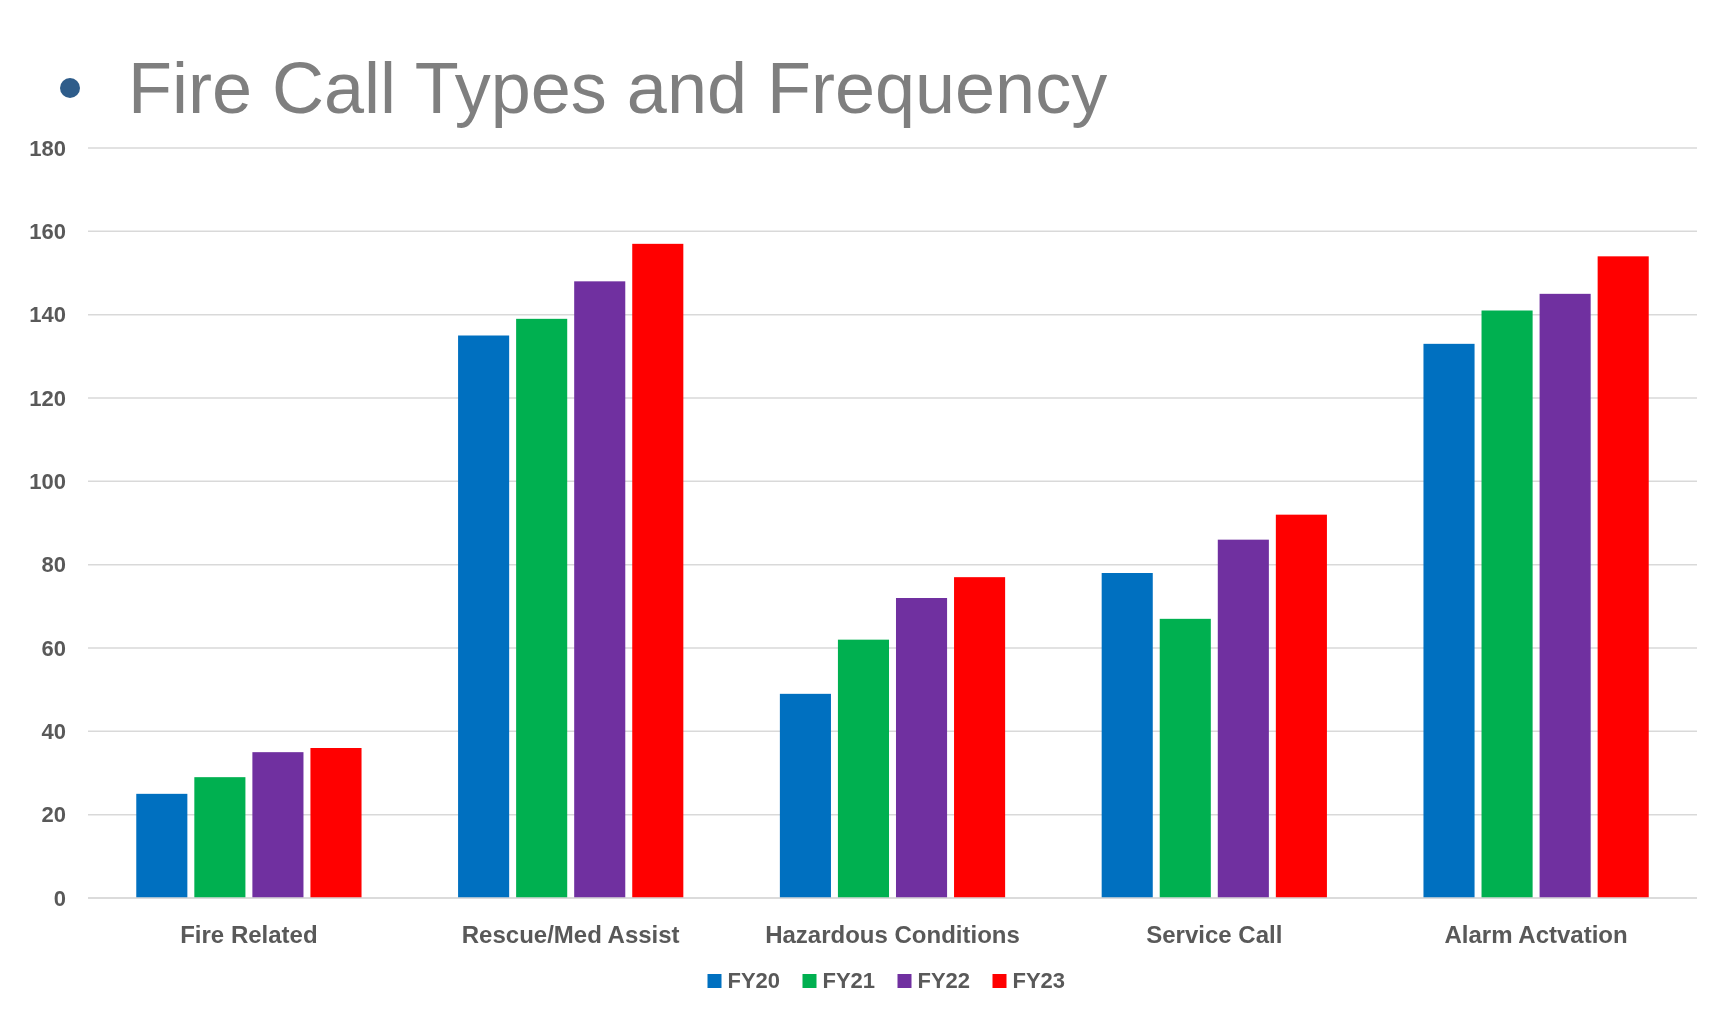  Describe the element at coordinates (892, 934) in the screenshot. I see `x-tick-label: Hazardous Conditions` at that location.